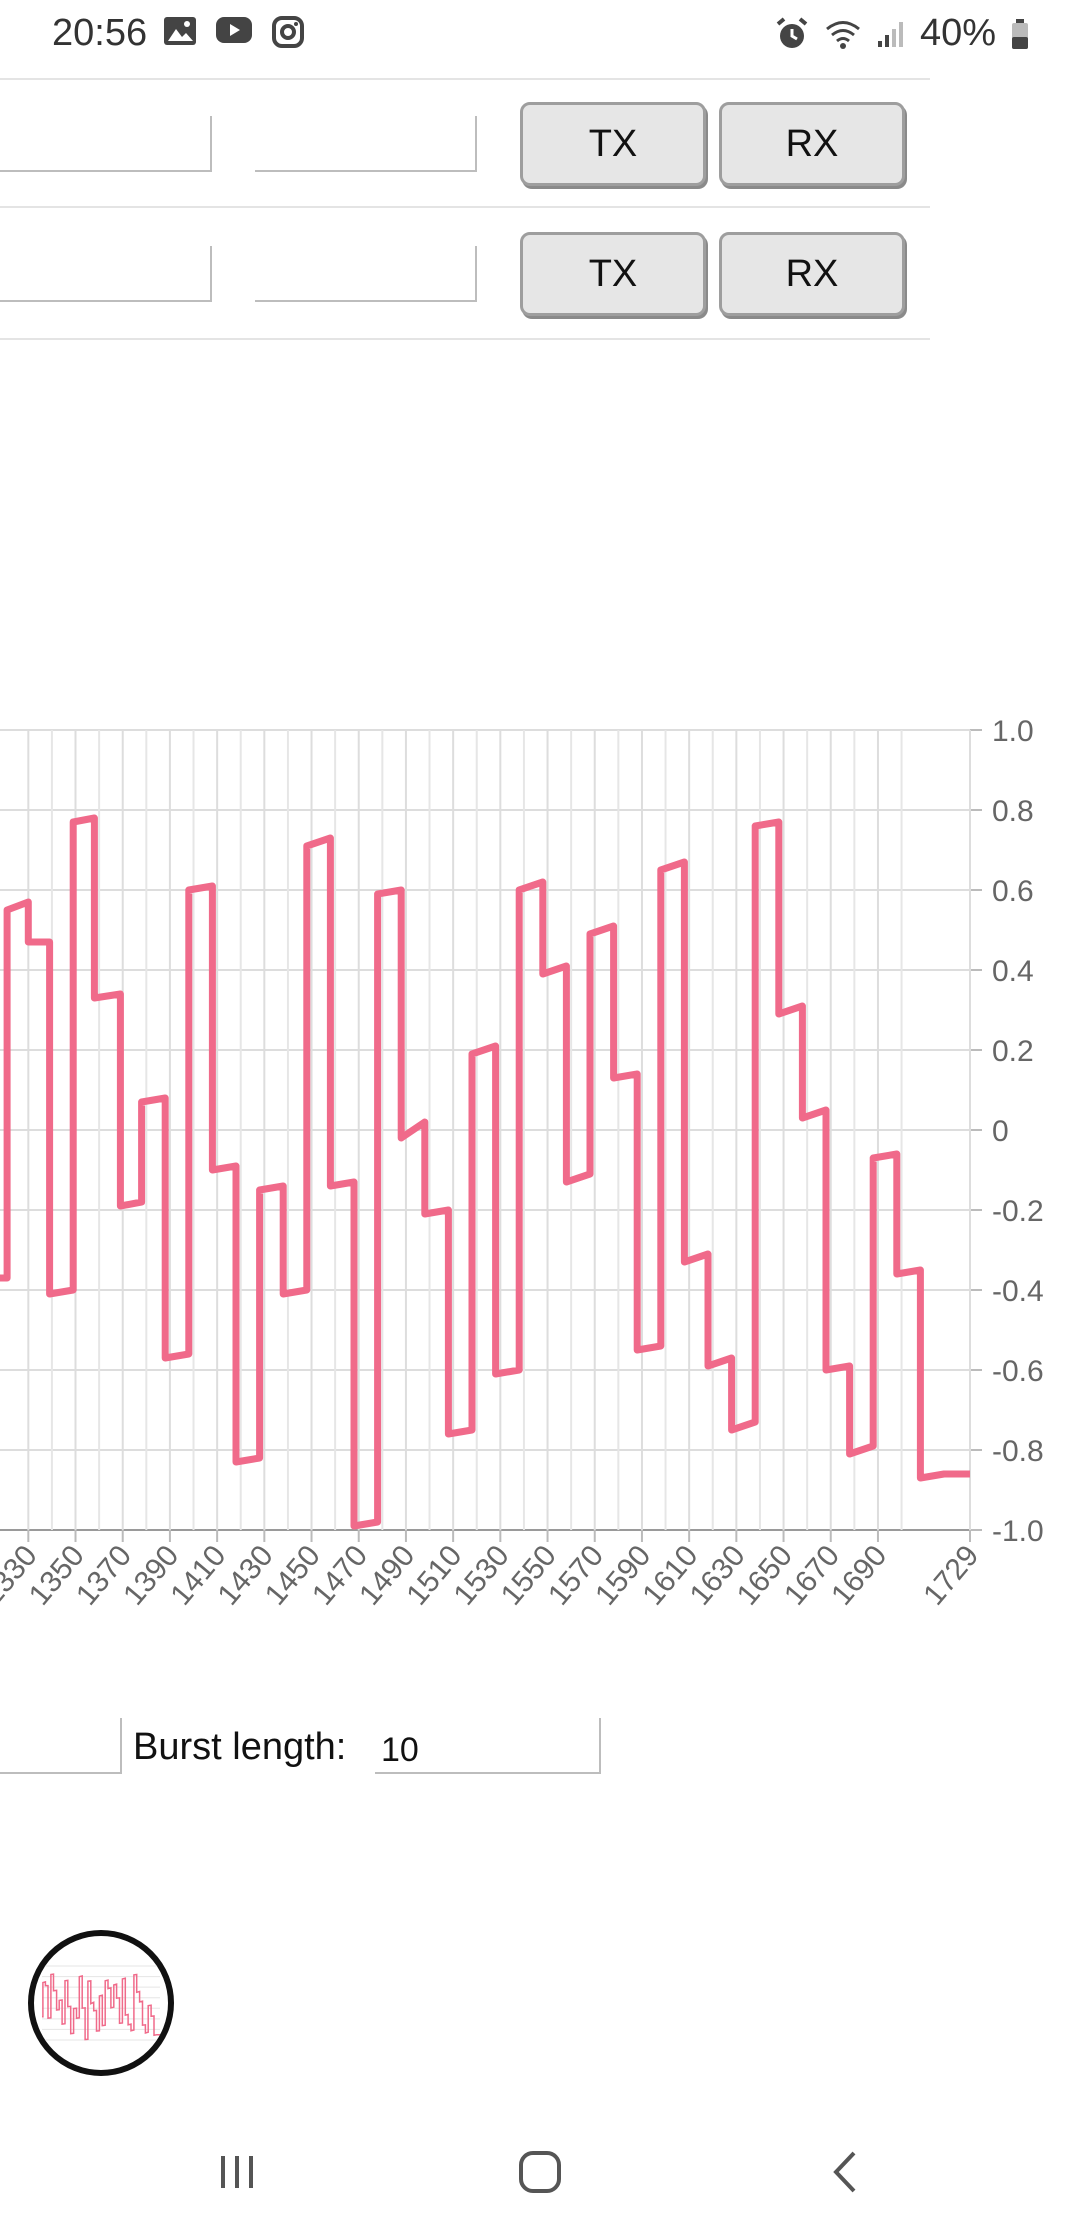 The width and height of the screenshot is (1080, 2220). Describe the element at coordinates (180, 34) in the screenshot. I see `gallery-icon` at that location.